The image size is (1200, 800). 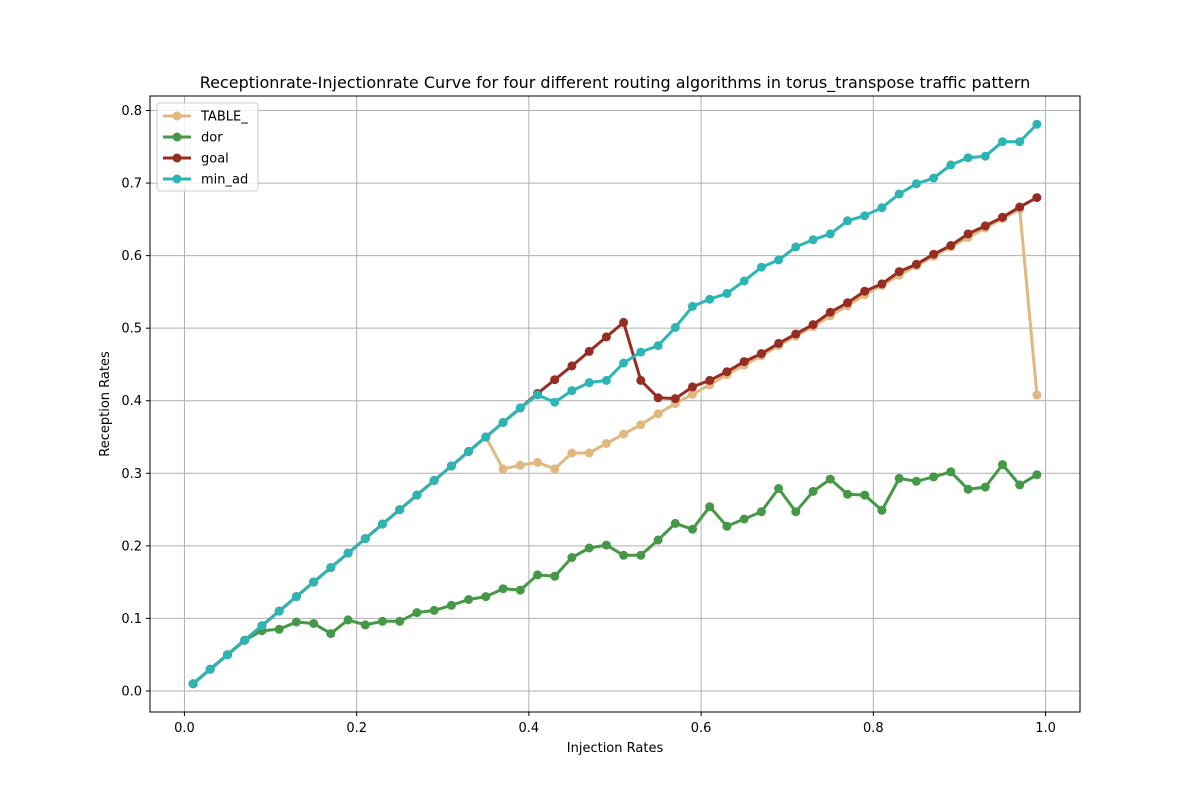 What do you see at coordinates (224, 180) in the screenshot?
I see `legend-label: min_ad` at bounding box center [224, 180].